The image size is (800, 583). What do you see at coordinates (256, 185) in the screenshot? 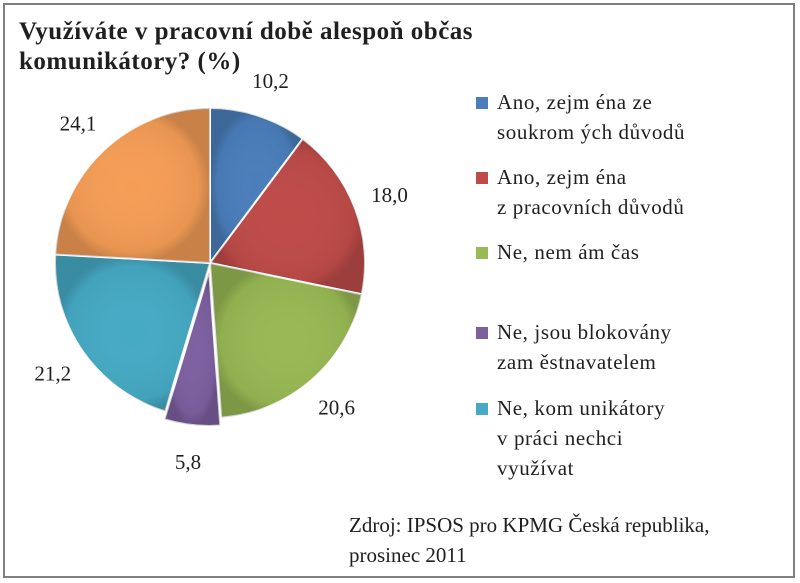
I see `slice-soukrome-shading` at bounding box center [256, 185].